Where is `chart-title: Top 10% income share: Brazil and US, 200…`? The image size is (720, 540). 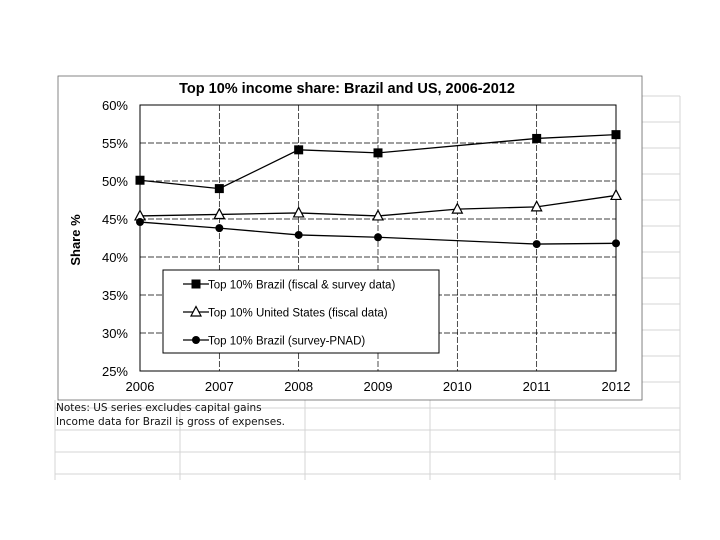
chart-title: Top 10% income share: Brazil and US, 200… is located at coordinates (347, 89).